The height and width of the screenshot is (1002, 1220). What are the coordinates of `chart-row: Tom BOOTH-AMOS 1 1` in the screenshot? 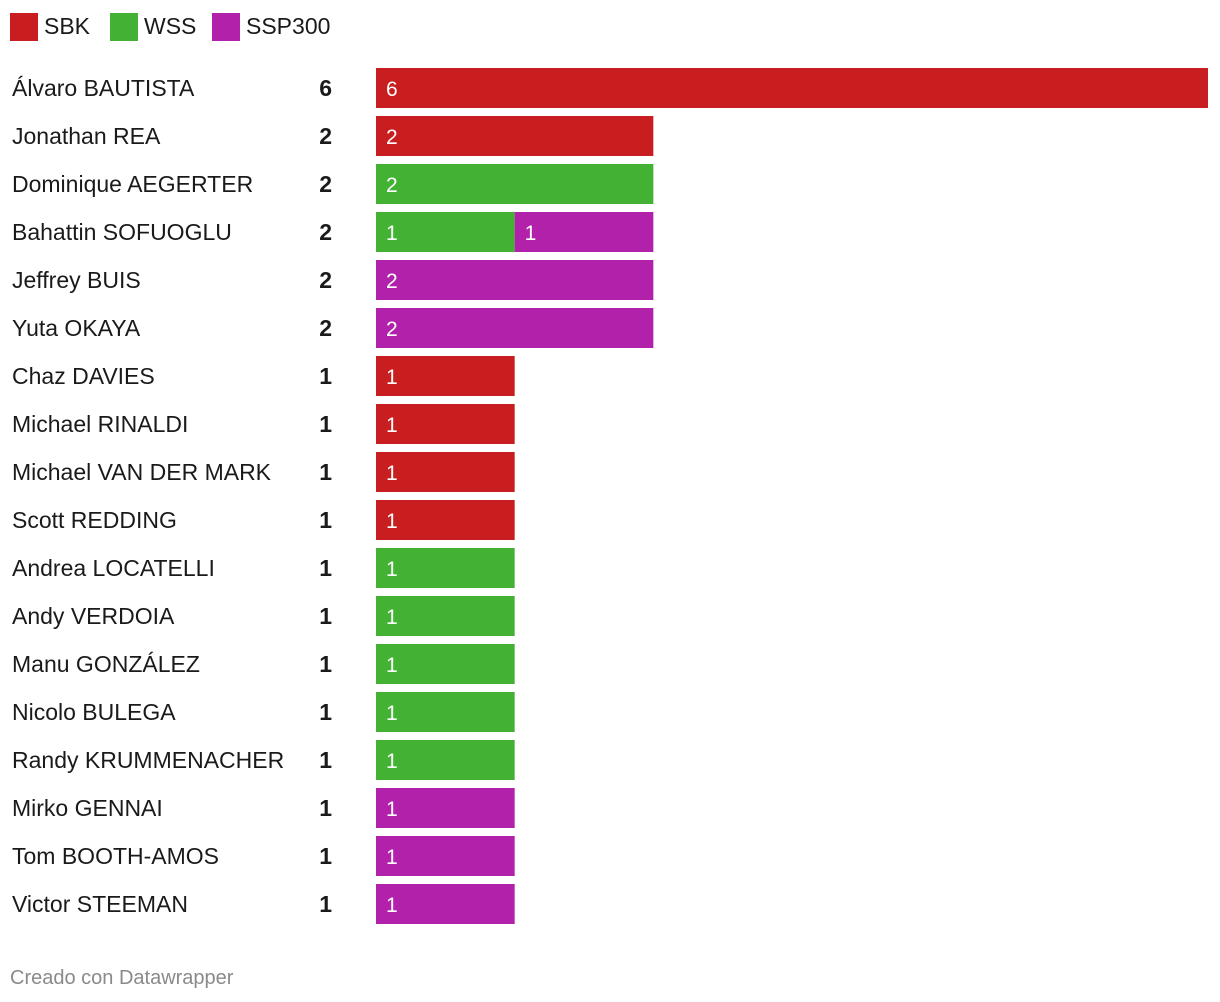 It's located at (263, 856).